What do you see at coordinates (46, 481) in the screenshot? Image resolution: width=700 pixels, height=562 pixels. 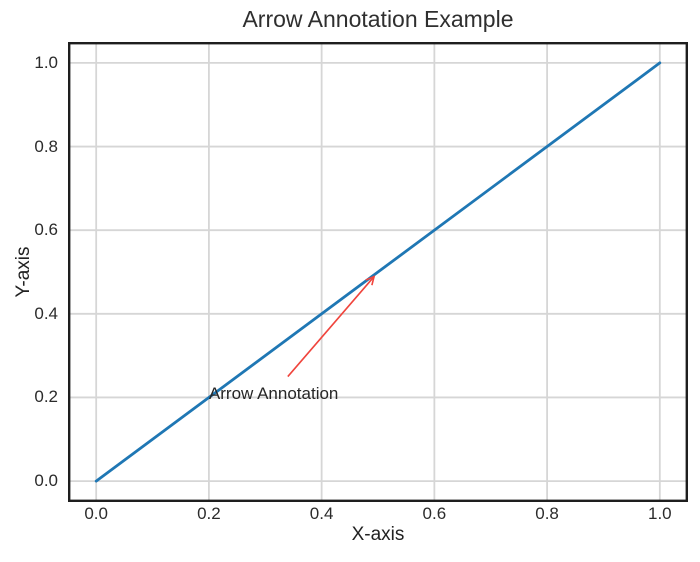 I see `y-tick-label: 0.0` at bounding box center [46, 481].